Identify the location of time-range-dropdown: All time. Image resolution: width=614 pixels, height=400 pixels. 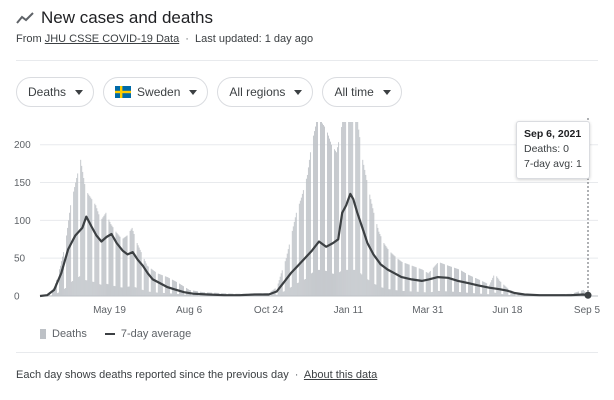
(362, 92).